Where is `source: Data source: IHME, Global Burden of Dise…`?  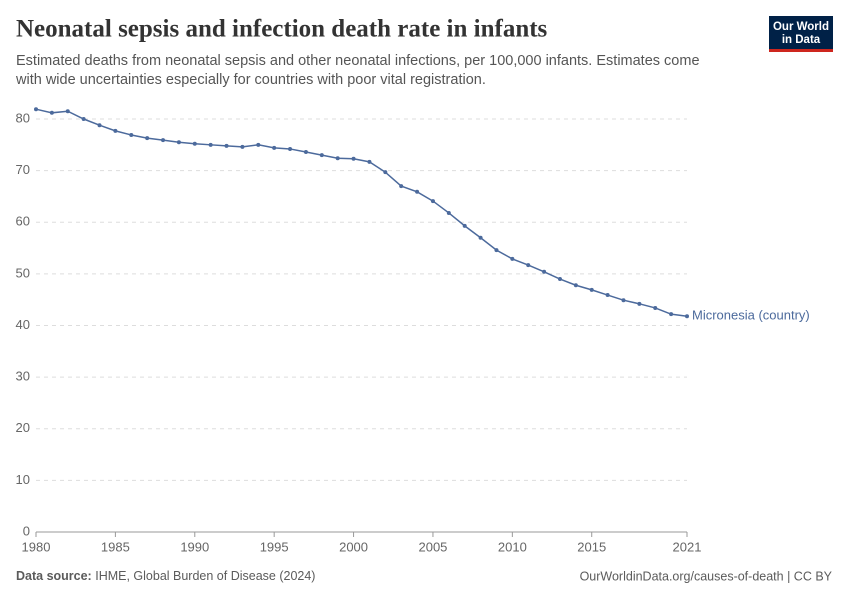
source: Data source: IHME, Global Burden of Dise… is located at coordinates (165, 576).